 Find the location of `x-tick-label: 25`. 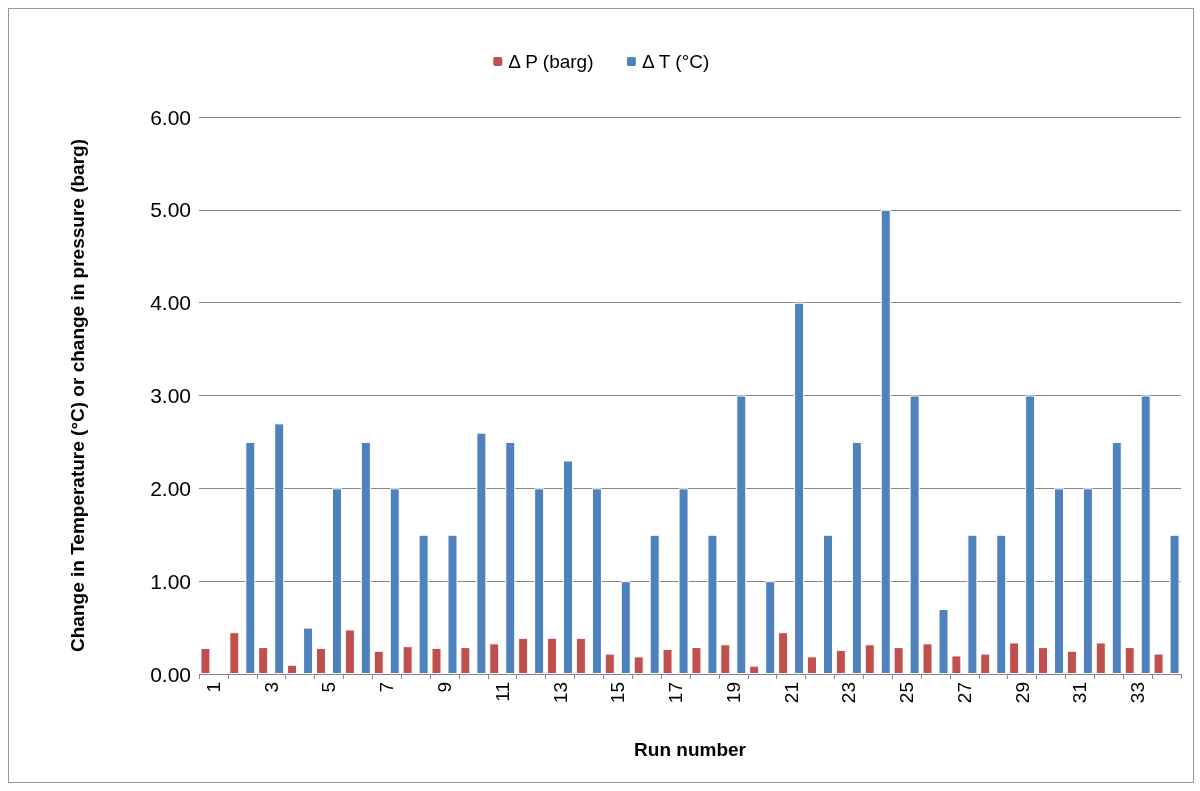

x-tick-label: 25 is located at coordinates (907, 693).